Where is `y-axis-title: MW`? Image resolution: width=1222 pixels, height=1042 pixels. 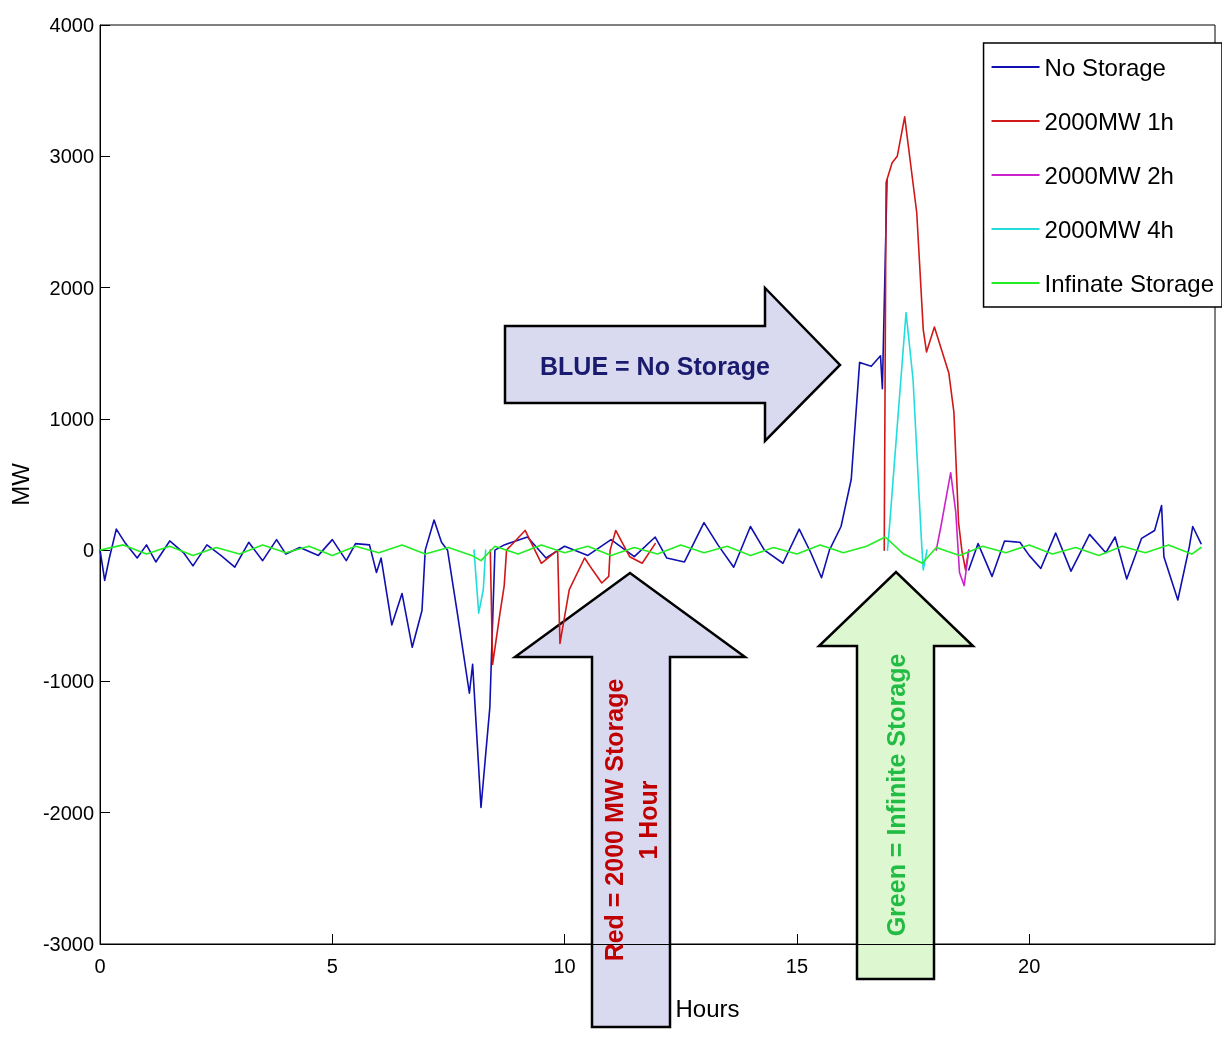
y-axis-title: MW is located at coordinates (20, 484).